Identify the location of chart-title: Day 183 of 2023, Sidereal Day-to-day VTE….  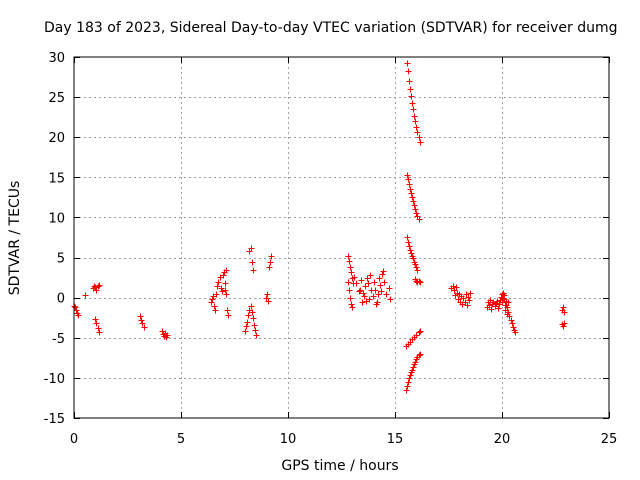
(331, 28).